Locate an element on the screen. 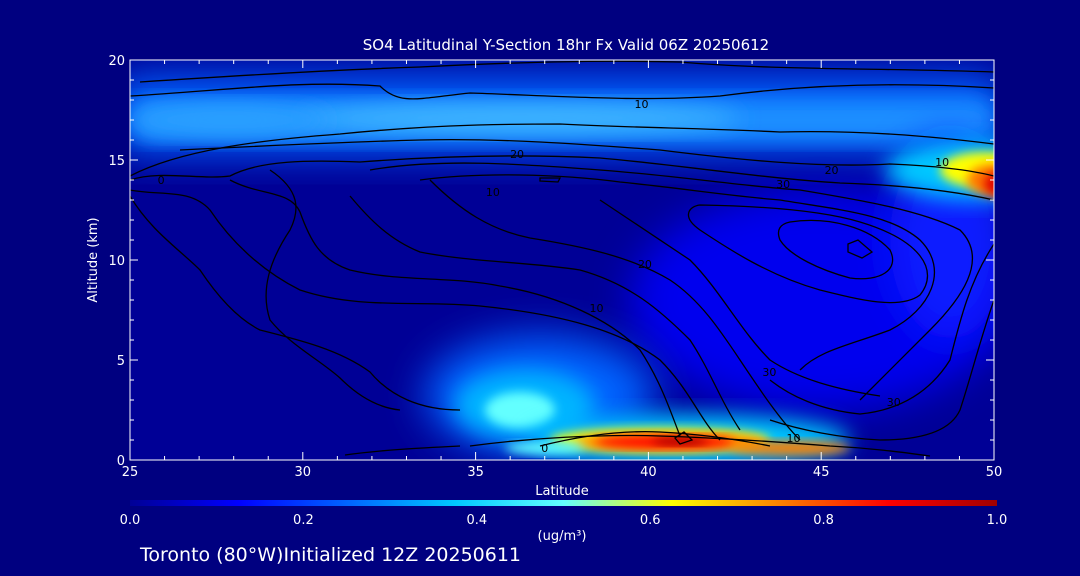 The image size is (1080, 576). colorbar-scale is located at coordinates (563, 503).